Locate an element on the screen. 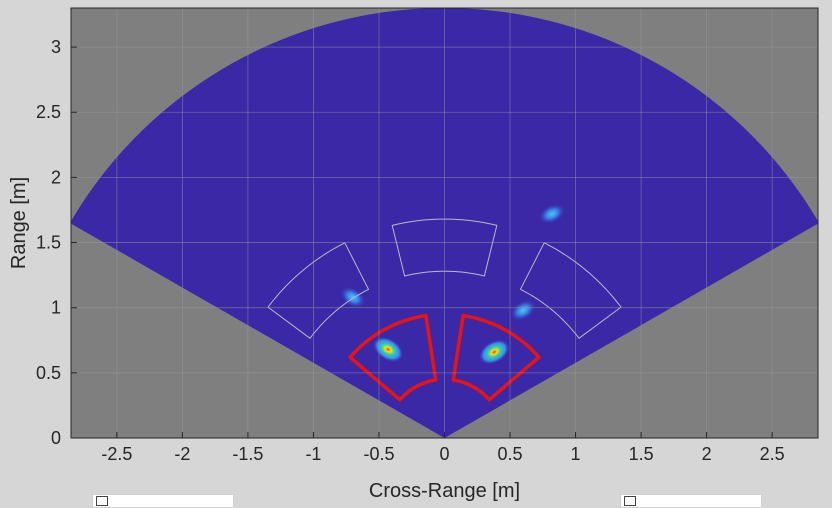 The height and width of the screenshot is (508, 832). x-tick-label: -2 is located at coordinates (182, 454).